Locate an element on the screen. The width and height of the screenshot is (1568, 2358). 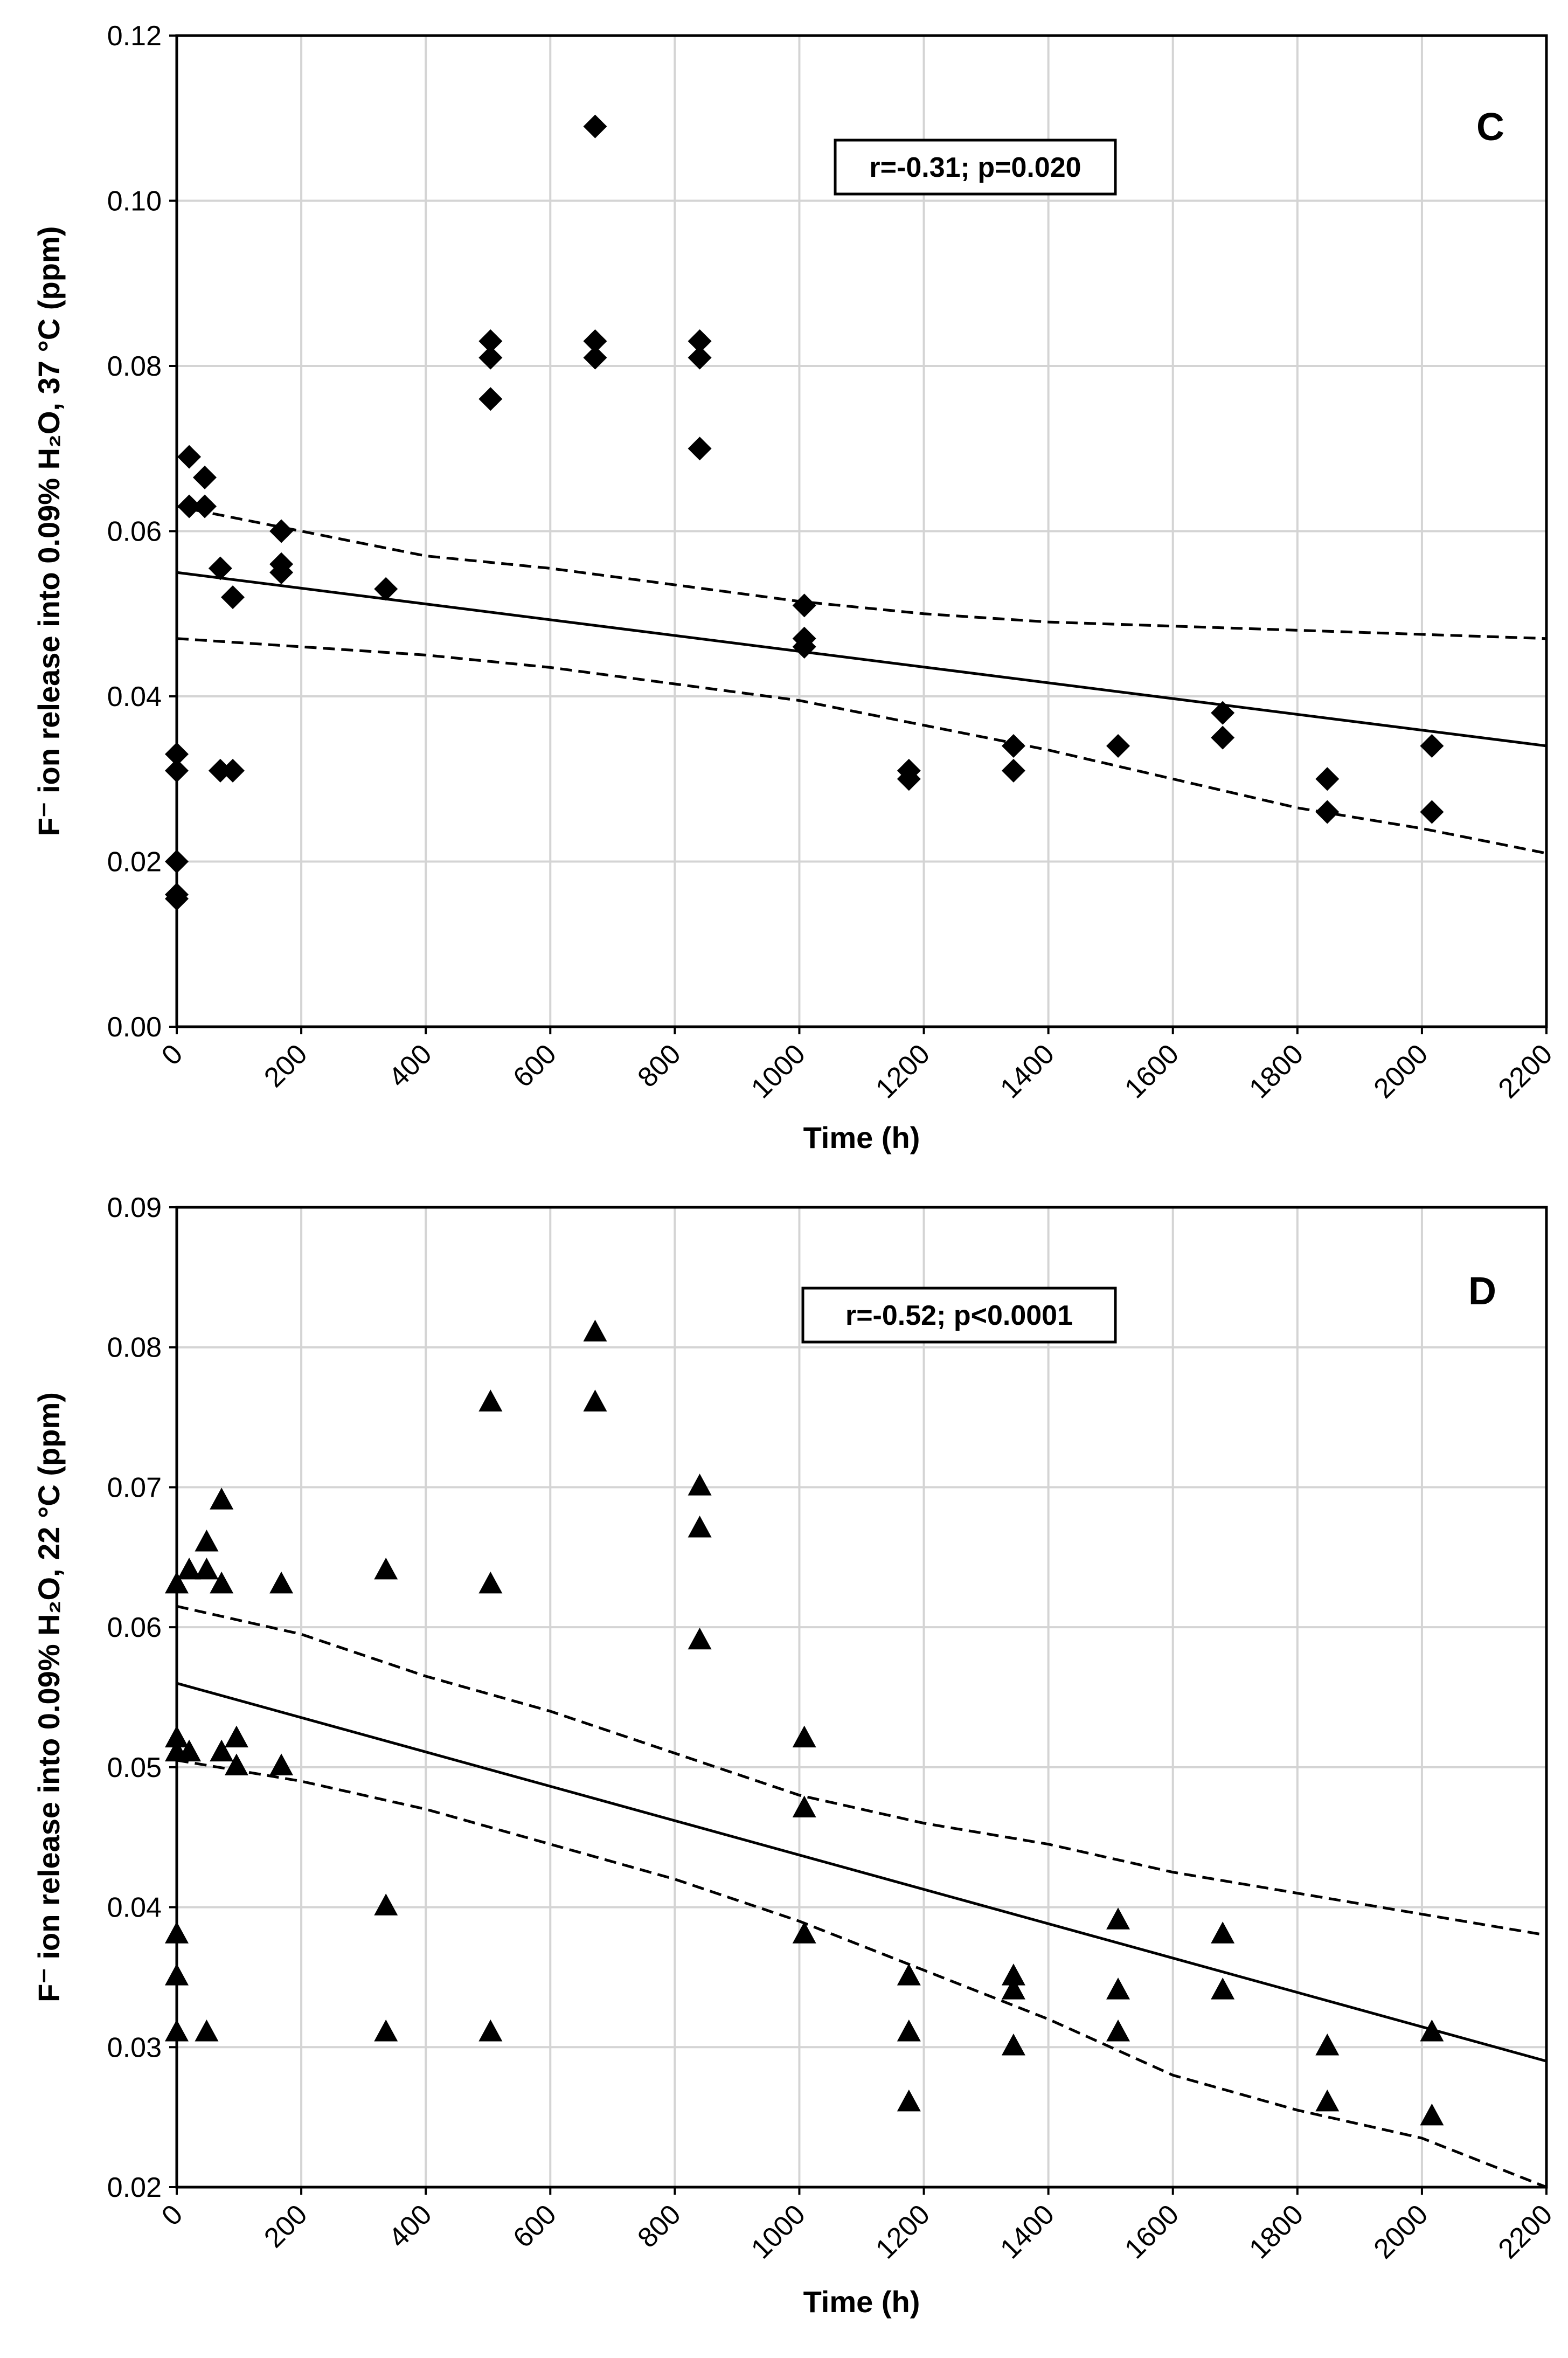
panel-letter: D is located at coordinates (1482, 1291).